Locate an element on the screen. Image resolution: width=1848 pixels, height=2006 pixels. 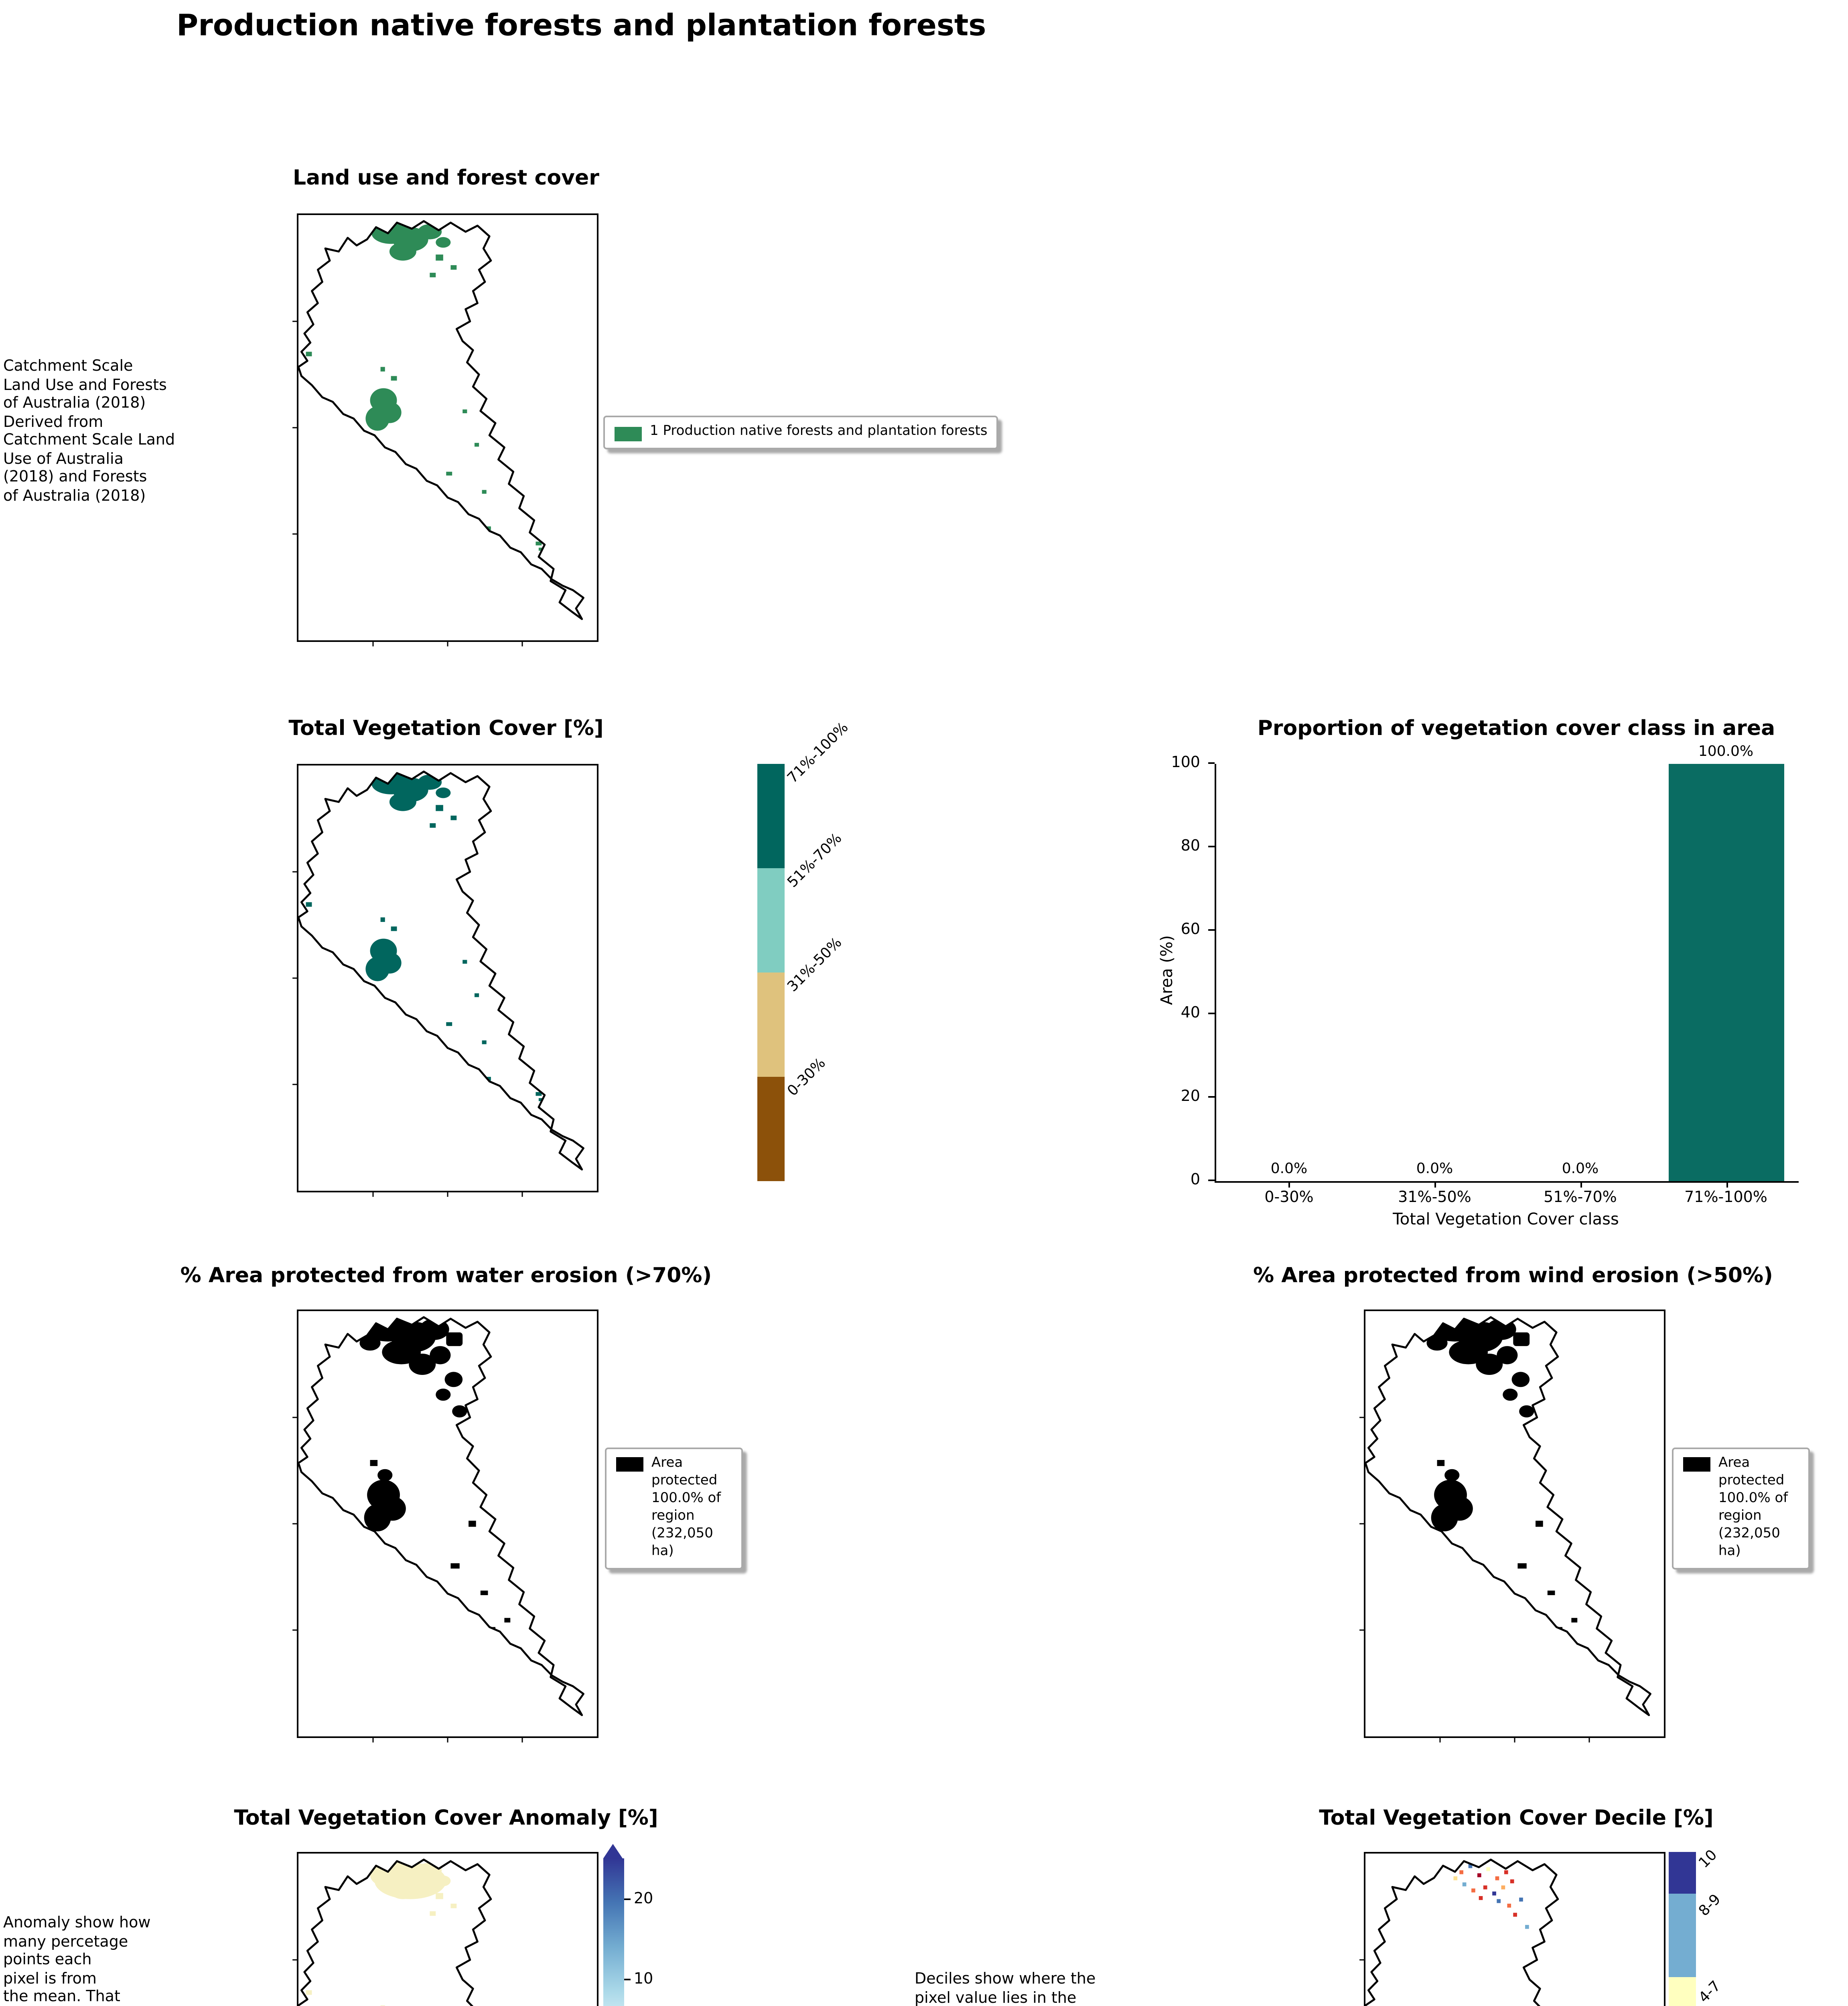
bar-value-31-50: 0.0% is located at coordinates (1434, 1170).